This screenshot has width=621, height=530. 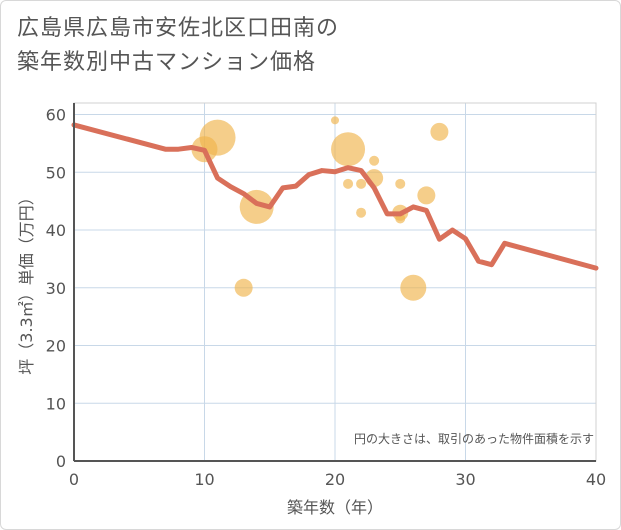 What do you see at coordinates (56, 230) in the screenshot?
I see `y-tick-label-40: 40` at bounding box center [56, 230].